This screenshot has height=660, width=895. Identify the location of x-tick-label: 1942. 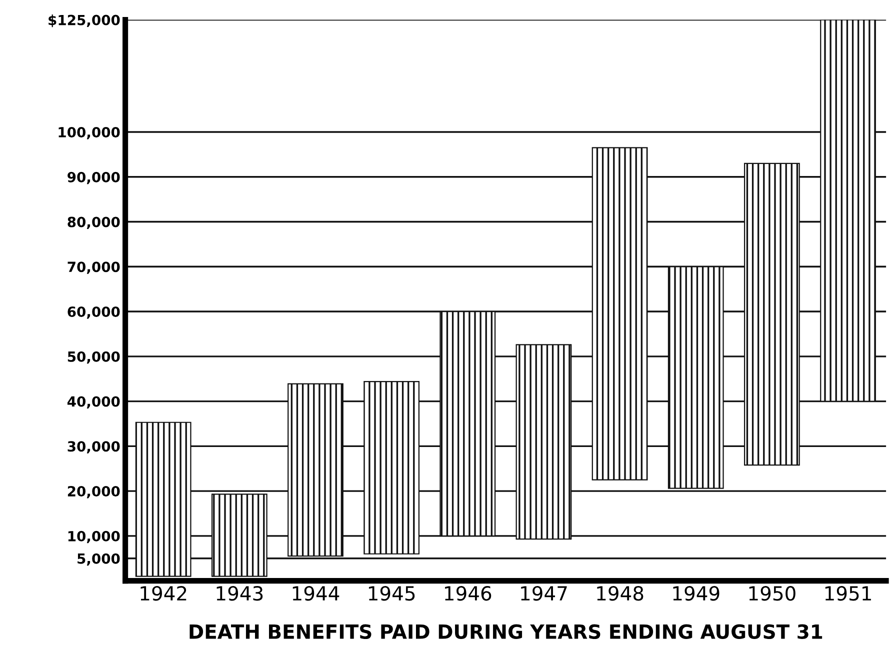
(163, 593).